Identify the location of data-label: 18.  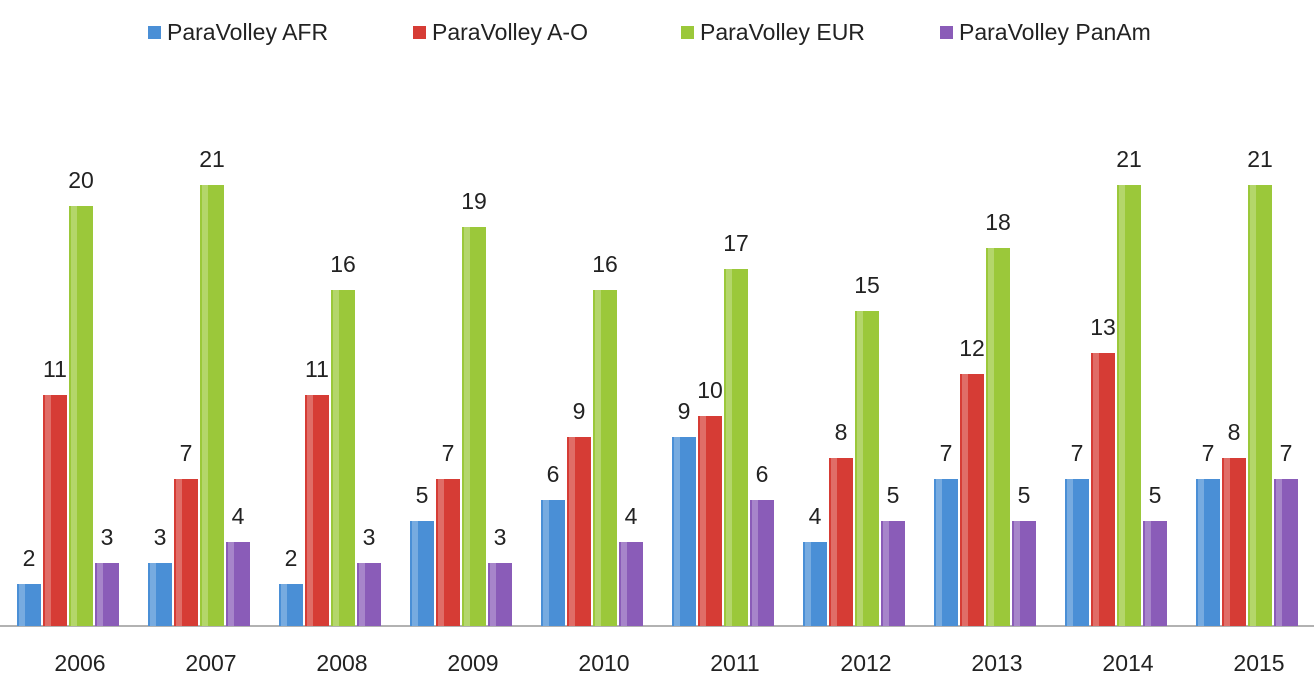
(998, 222).